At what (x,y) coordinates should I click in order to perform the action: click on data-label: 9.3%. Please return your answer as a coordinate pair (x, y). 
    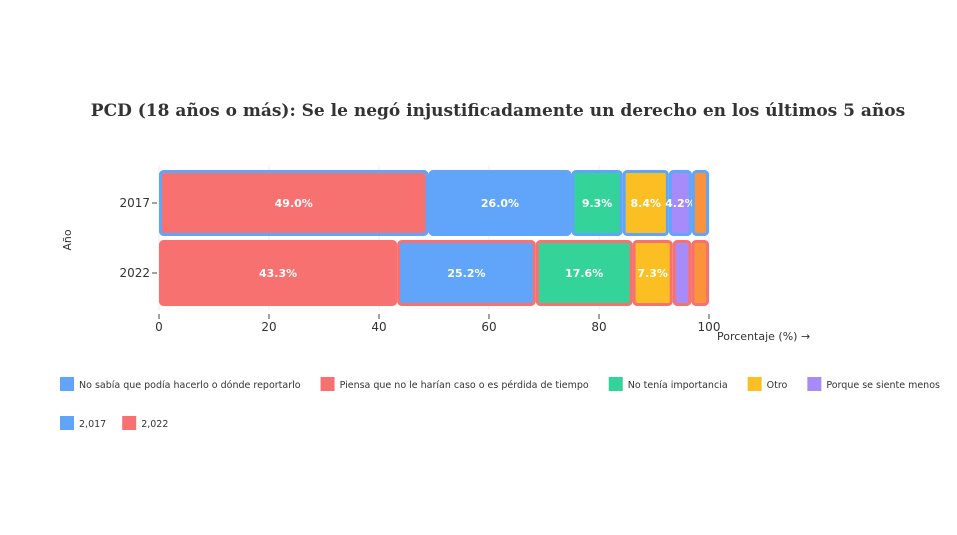
    Looking at the image, I should click on (597, 203).